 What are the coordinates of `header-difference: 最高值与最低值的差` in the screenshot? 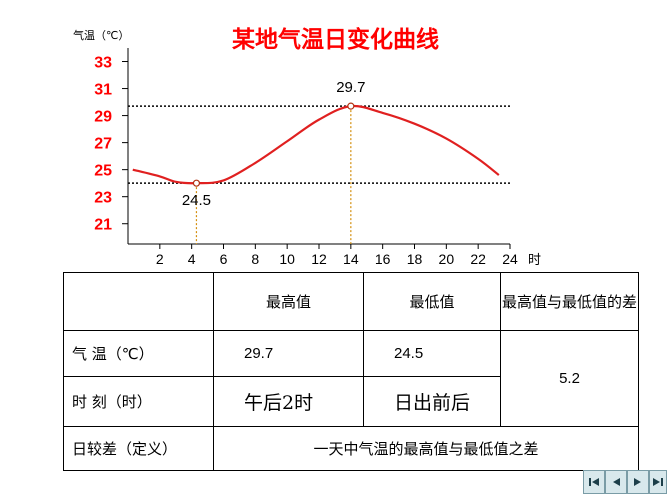 It's located at (569, 301).